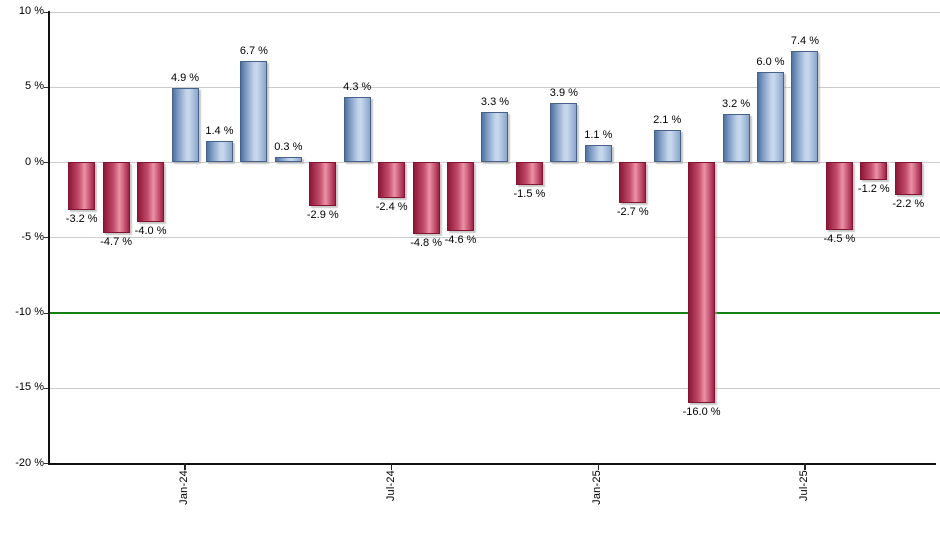 The height and width of the screenshot is (550, 940). What do you see at coordinates (116, 241) in the screenshot?
I see `bar-value-label: -4.7 %` at bounding box center [116, 241].